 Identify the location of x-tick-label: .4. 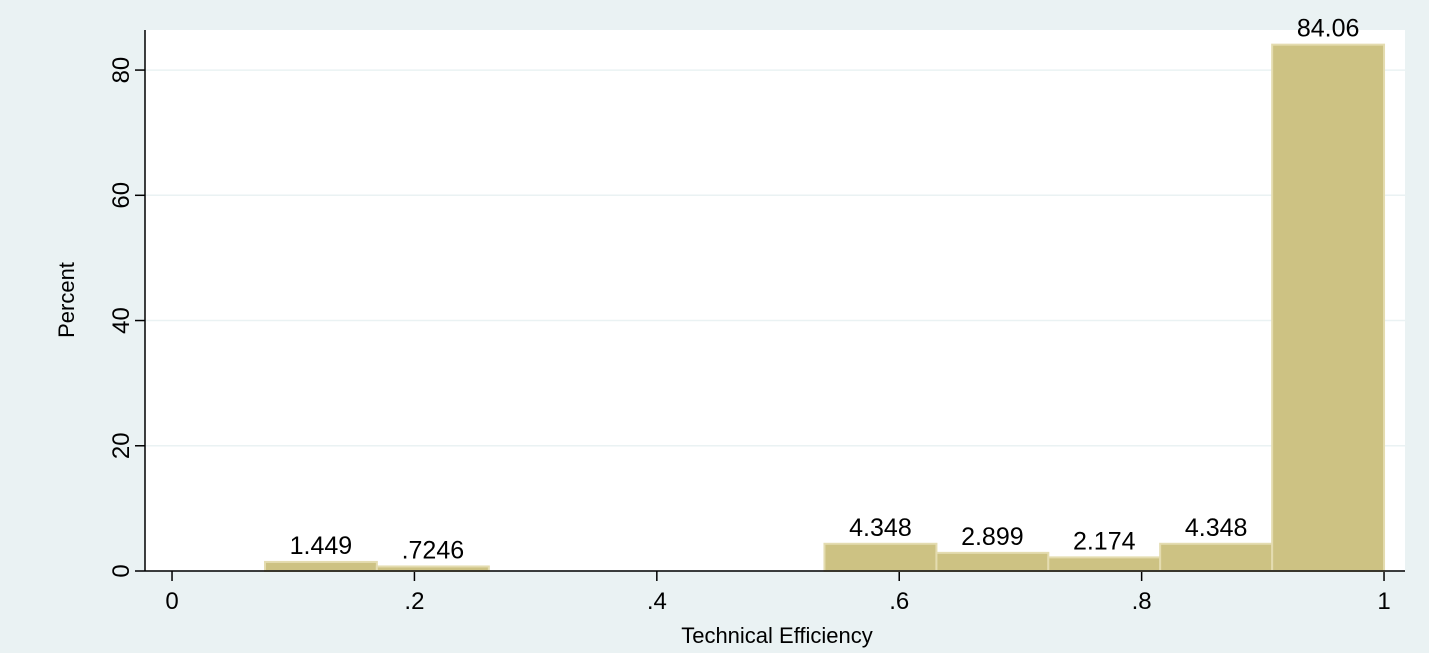
(657, 601).